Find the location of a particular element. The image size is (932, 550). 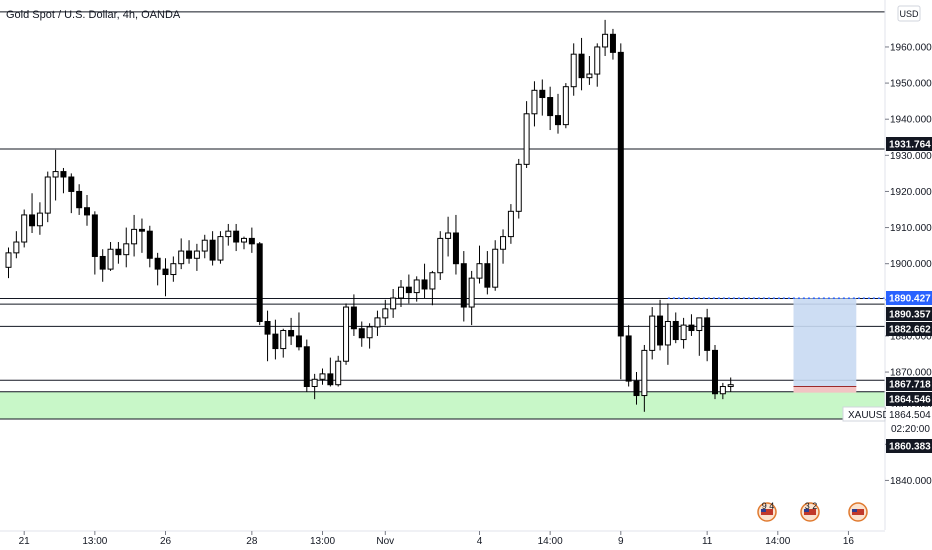

price-tick-label: 1870.000 is located at coordinates (911, 373).